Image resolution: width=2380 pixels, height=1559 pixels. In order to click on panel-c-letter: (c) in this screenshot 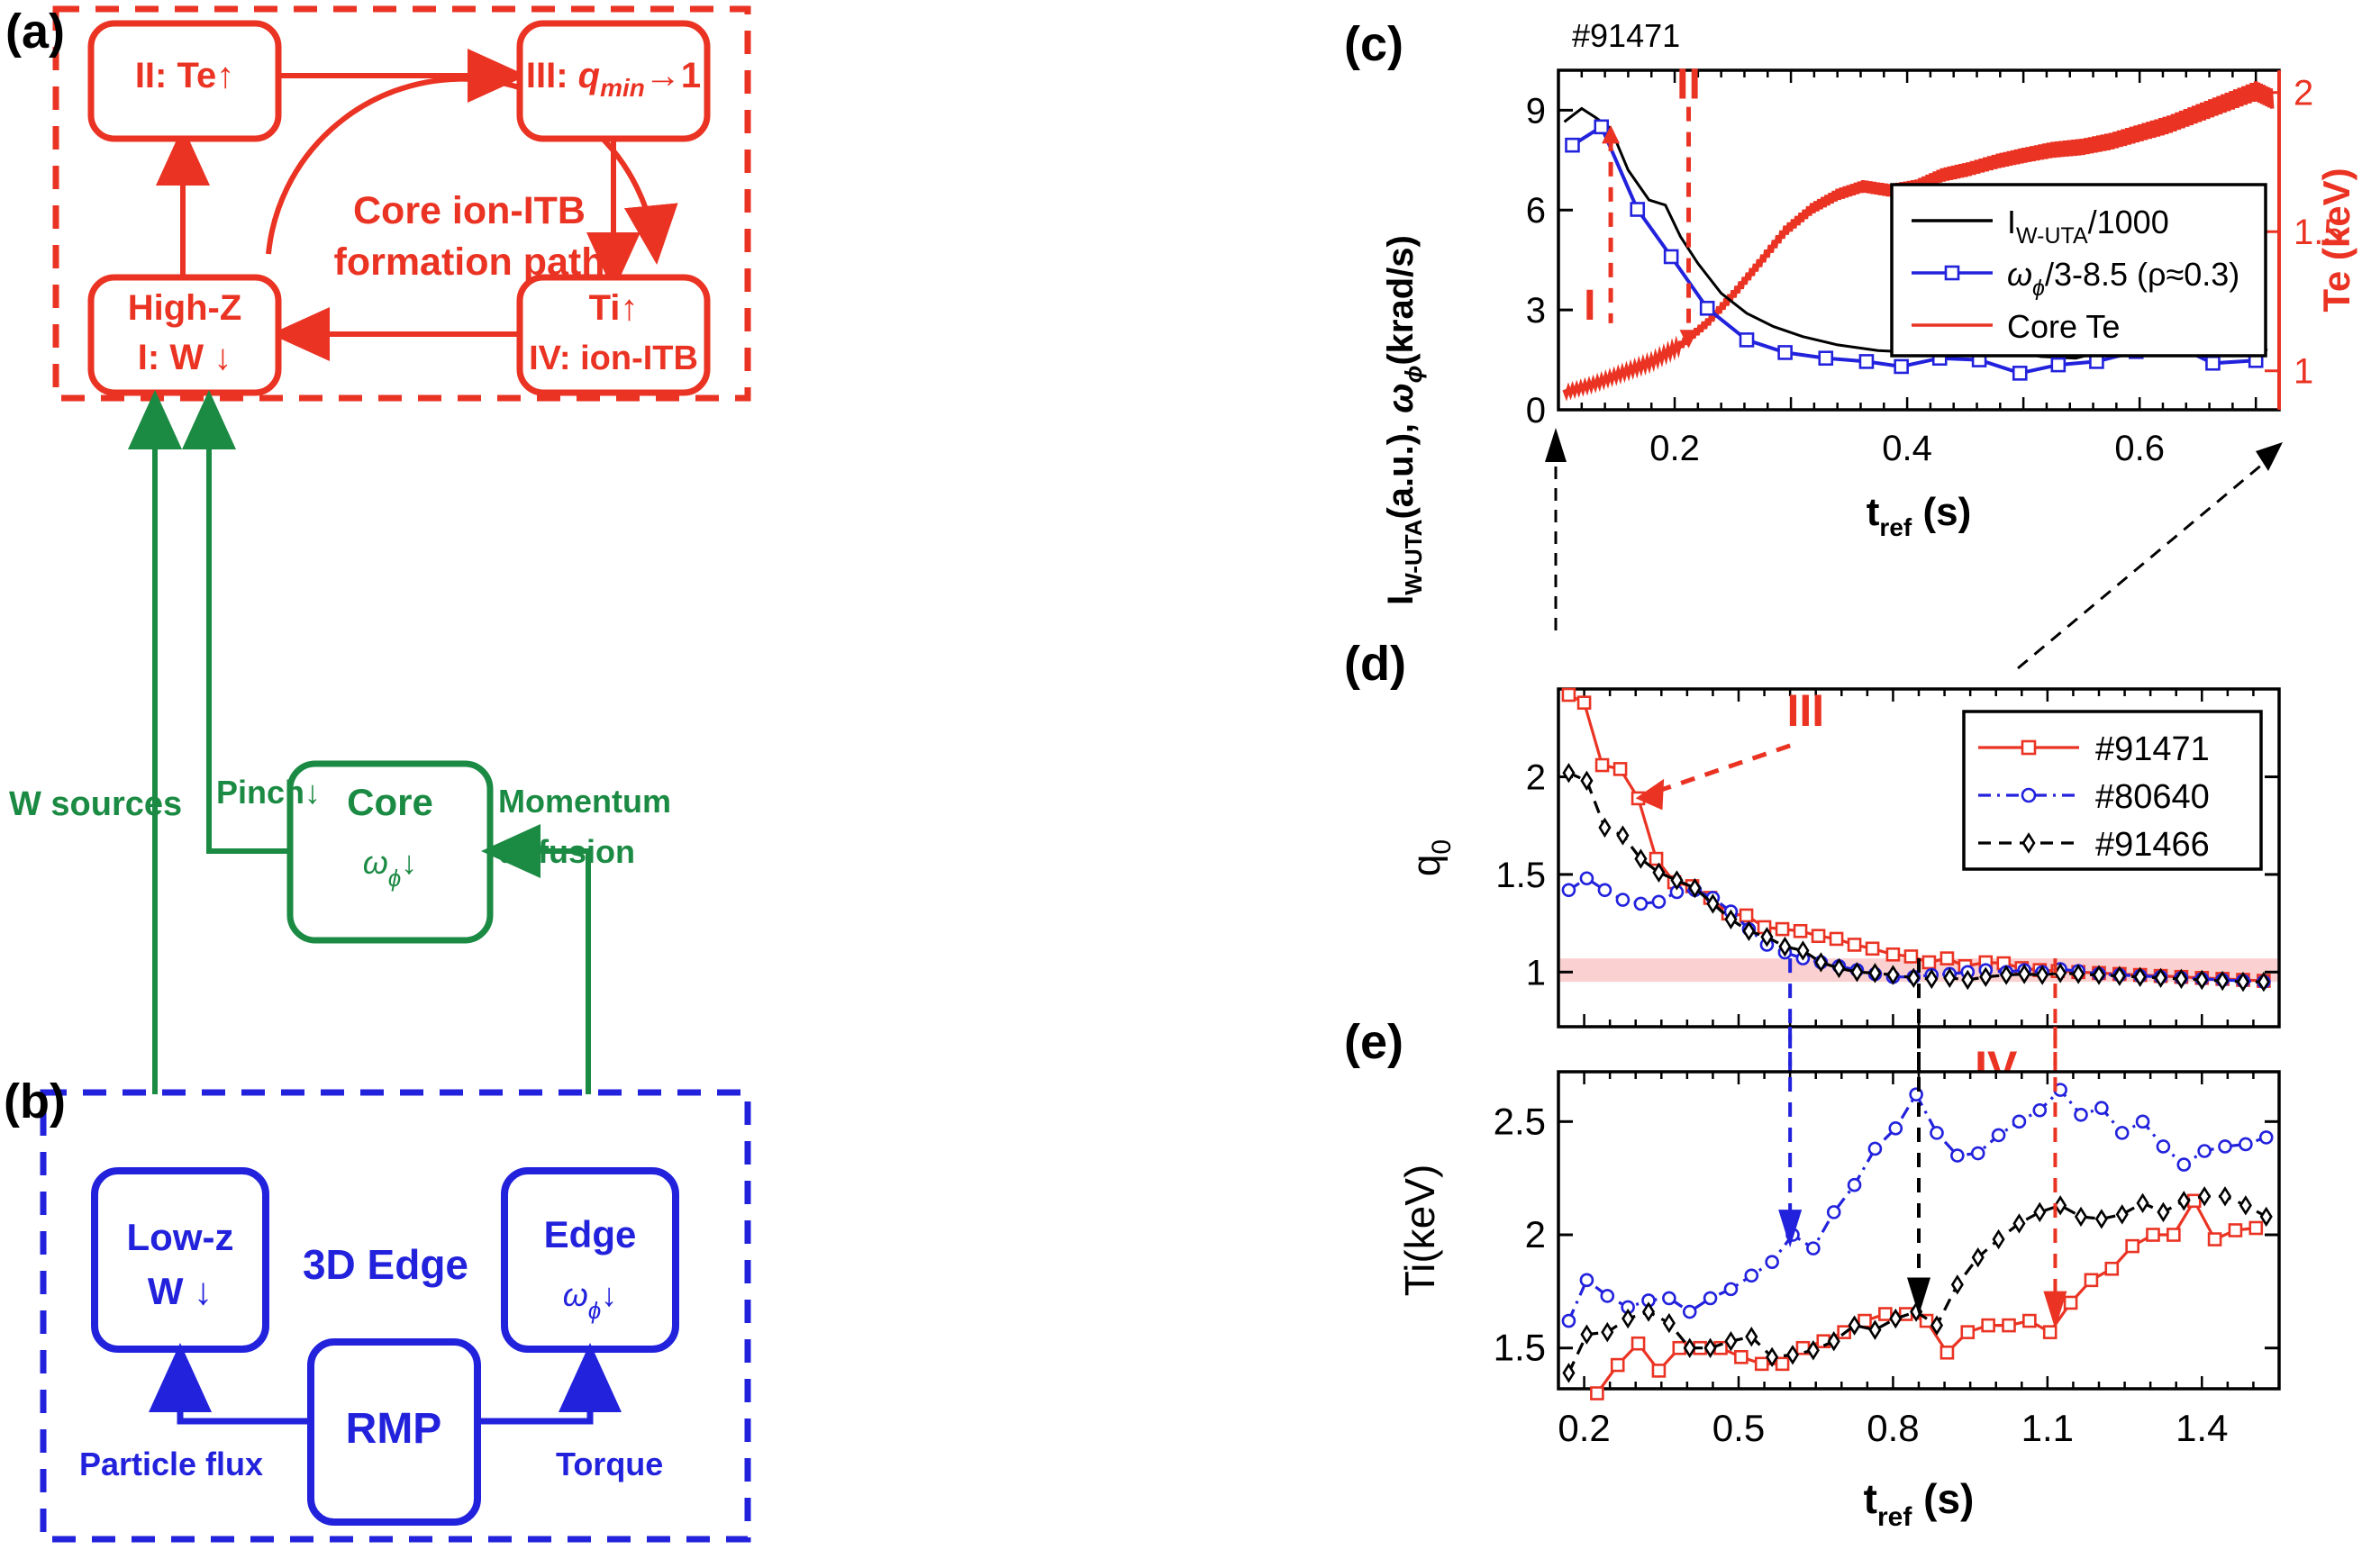, I will do `click(1373, 44)`.